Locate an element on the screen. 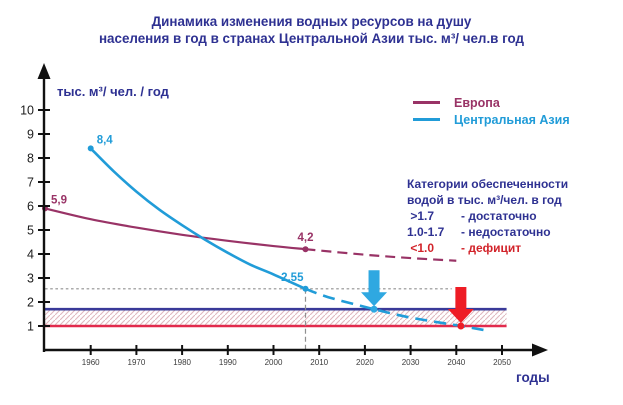 This screenshot has height=405, width=623. y-axis-title: тыс. м³/ чел. / год is located at coordinates (113, 91).